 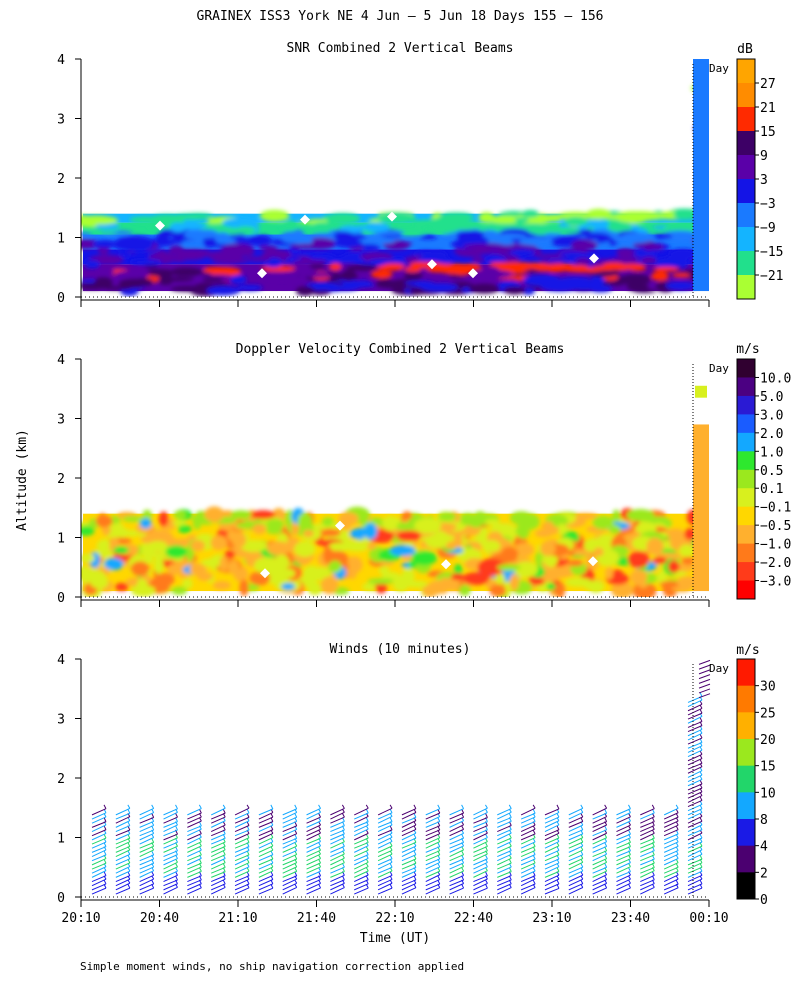 I want to click on snr-red-band, so click(x=412, y=270).